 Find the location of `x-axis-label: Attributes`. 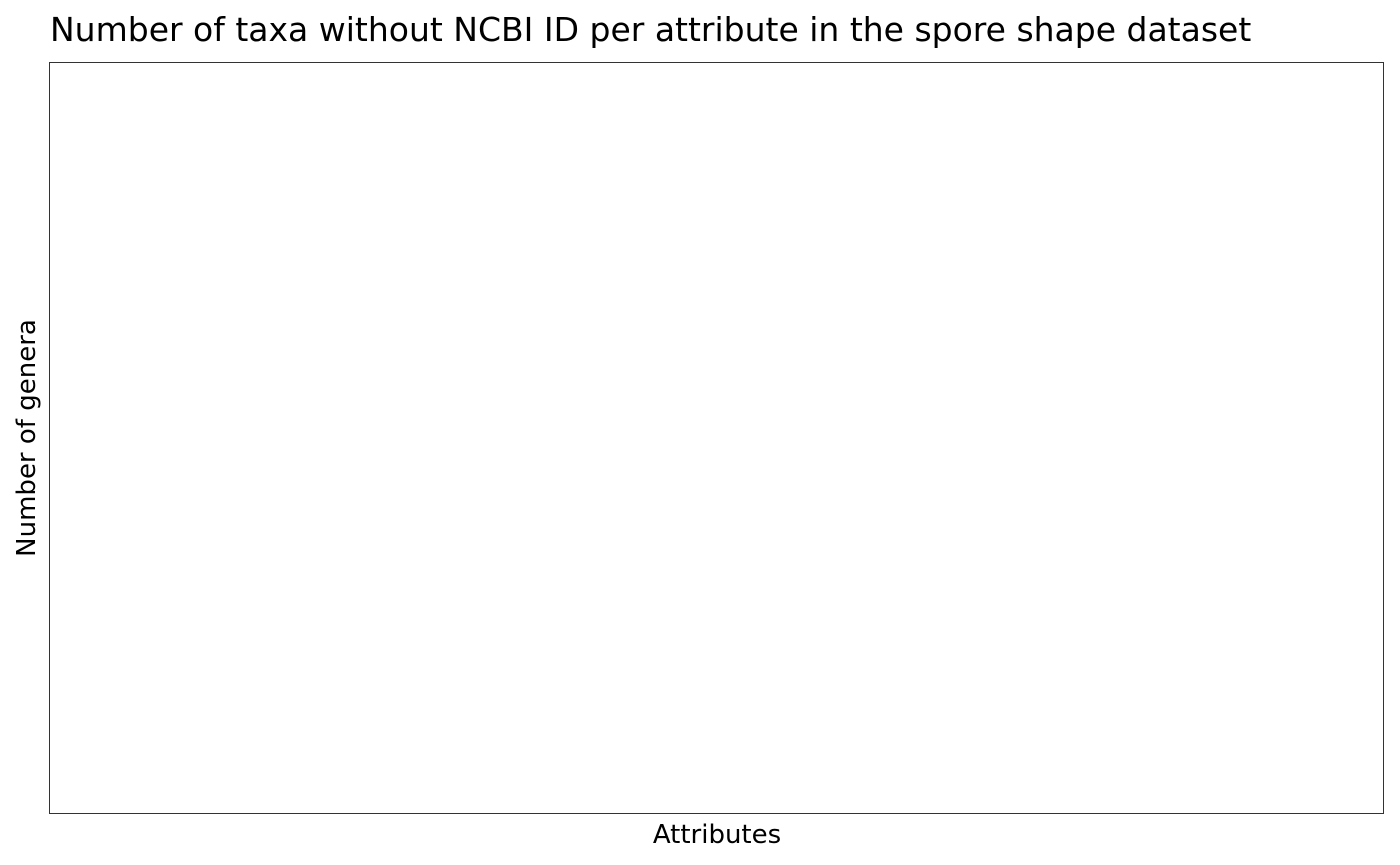

x-axis-label: Attributes is located at coordinates (717, 835).